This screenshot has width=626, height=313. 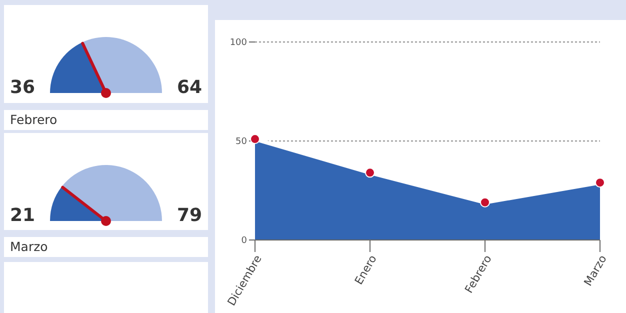 What do you see at coordinates (23, 215) in the screenshot?
I see `data-label: 21` at bounding box center [23, 215].